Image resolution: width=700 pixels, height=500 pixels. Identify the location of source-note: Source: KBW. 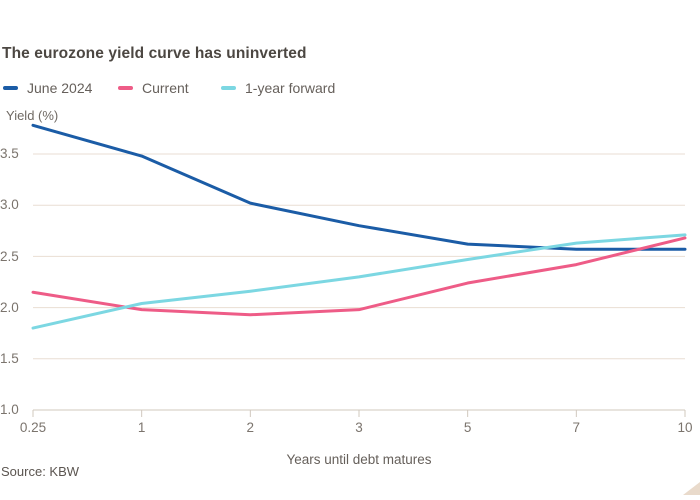
(40, 471).